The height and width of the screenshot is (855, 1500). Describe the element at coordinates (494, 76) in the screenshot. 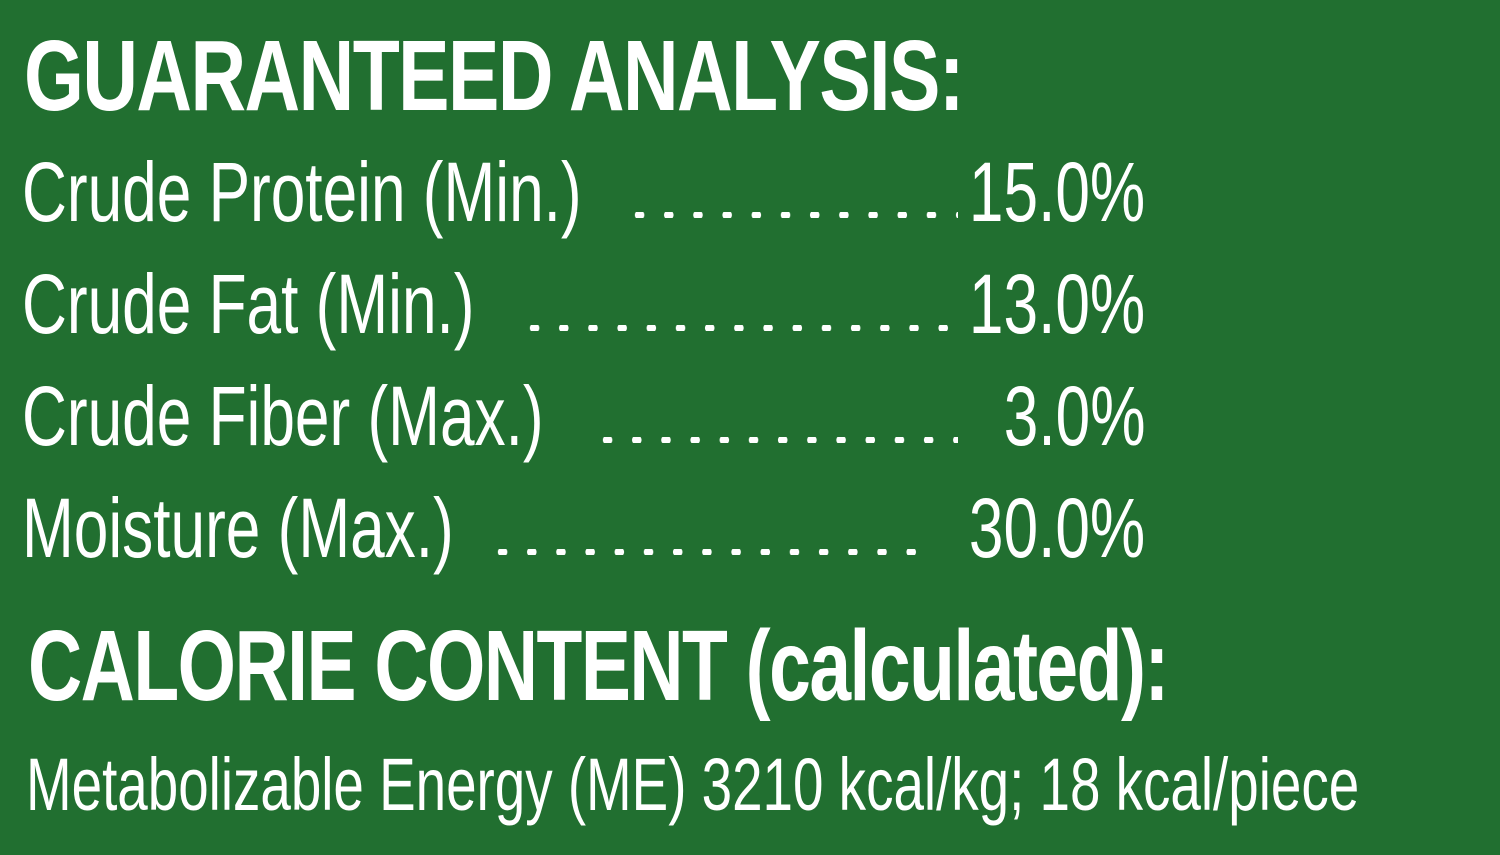

I see `guaranteed-analysis-heading: GUARANTEED ANALYSIS:` at that location.